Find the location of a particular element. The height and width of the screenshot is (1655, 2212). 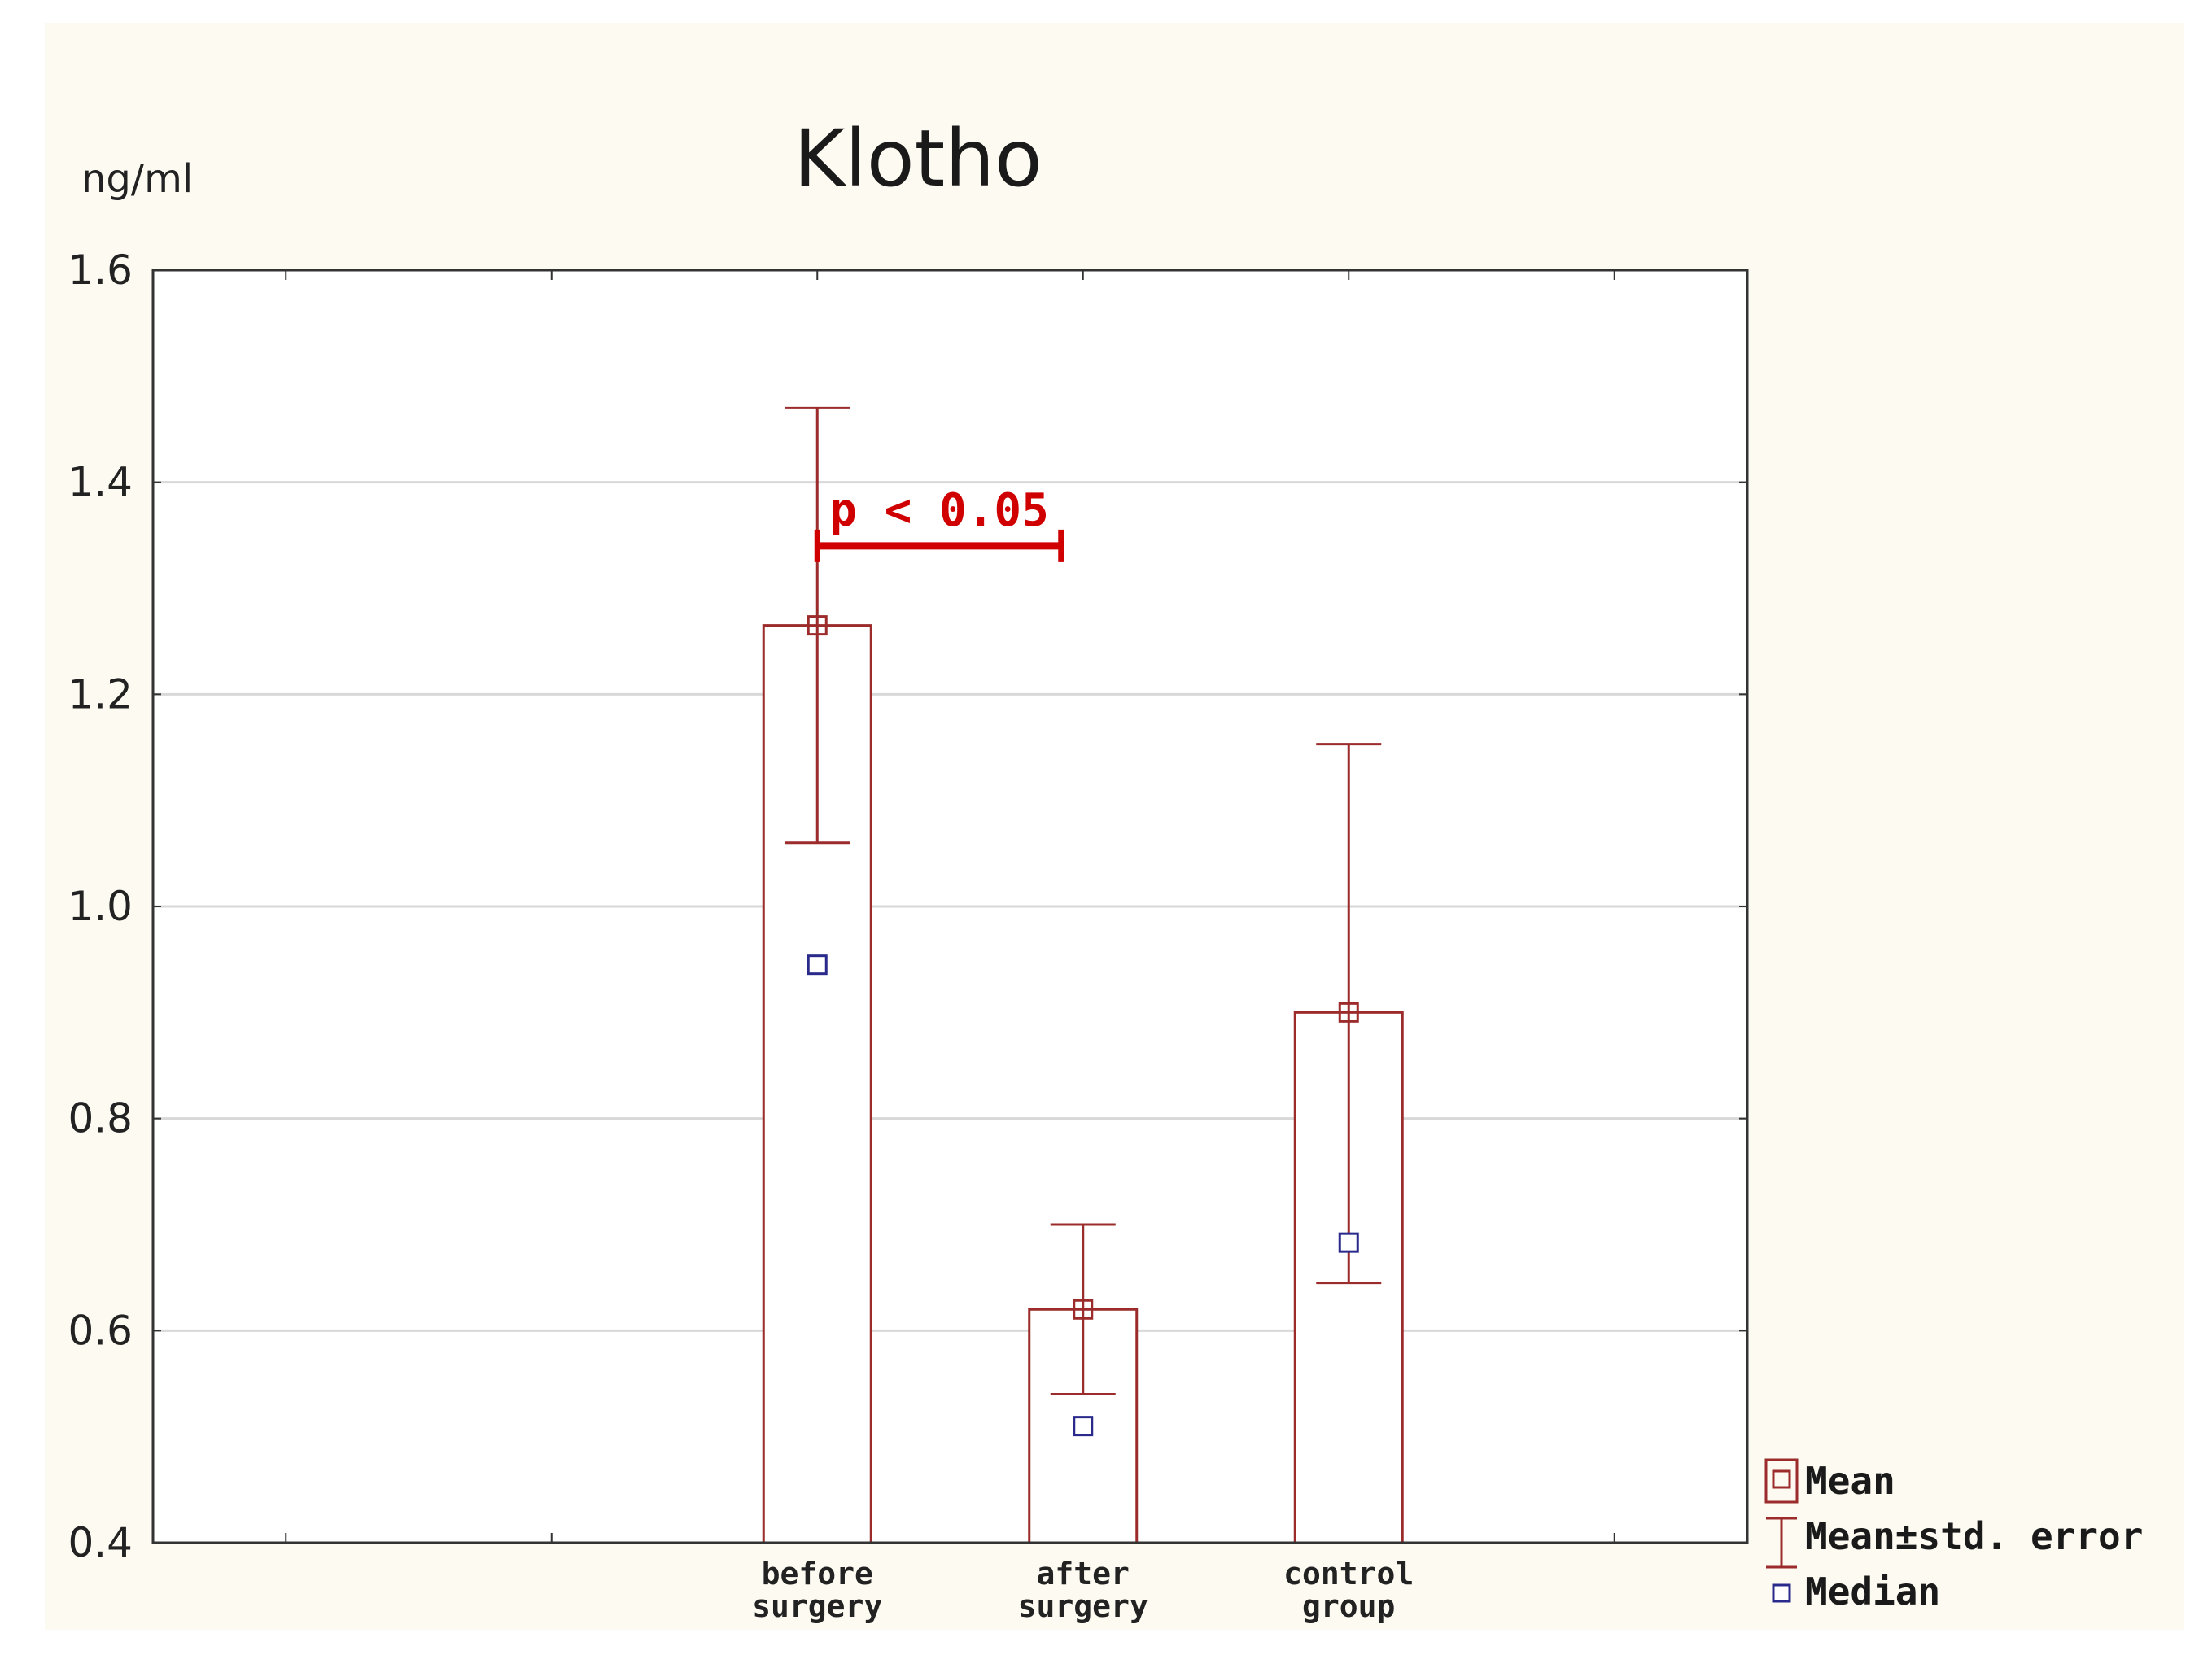

y-axis-label: ng/ml is located at coordinates (137, 179).